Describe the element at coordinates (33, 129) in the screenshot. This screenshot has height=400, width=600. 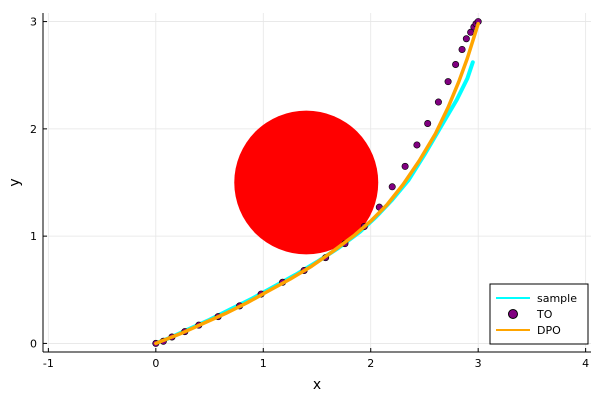
I see `y-tick-label: 2` at that location.